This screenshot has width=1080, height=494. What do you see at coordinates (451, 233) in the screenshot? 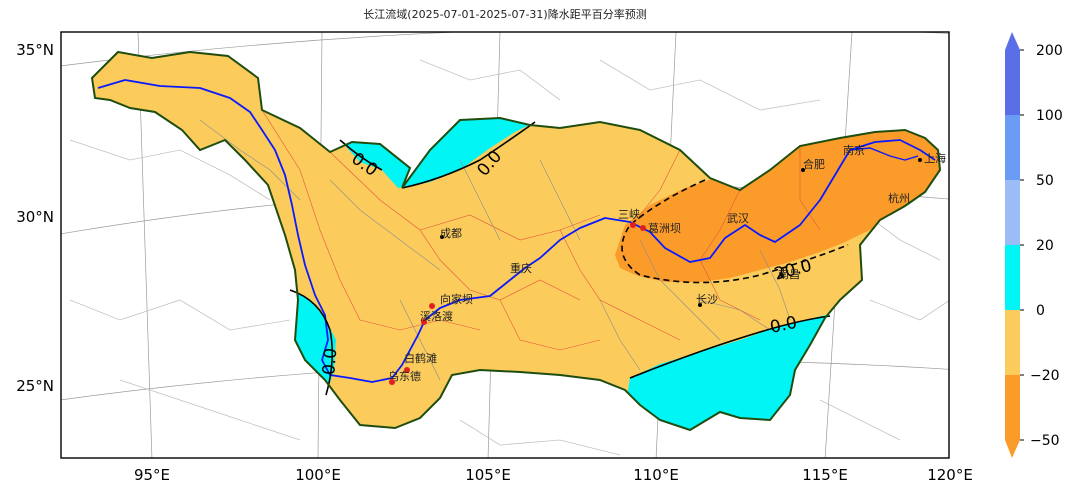
I see `city-chengdu: 成都` at bounding box center [451, 233].